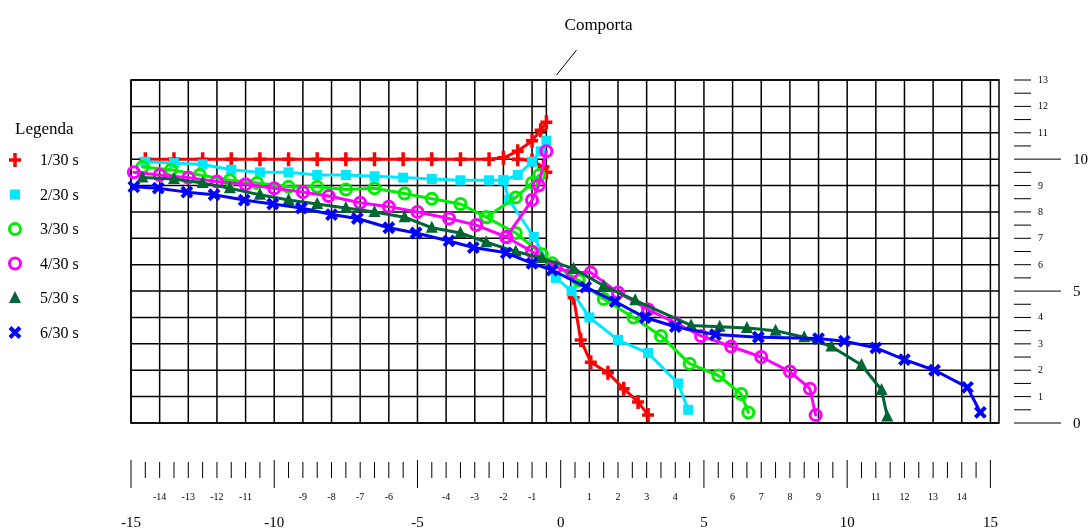  Describe the element at coordinates (1080, 159) in the screenshot. I see `y-tick-label: 10` at that location.